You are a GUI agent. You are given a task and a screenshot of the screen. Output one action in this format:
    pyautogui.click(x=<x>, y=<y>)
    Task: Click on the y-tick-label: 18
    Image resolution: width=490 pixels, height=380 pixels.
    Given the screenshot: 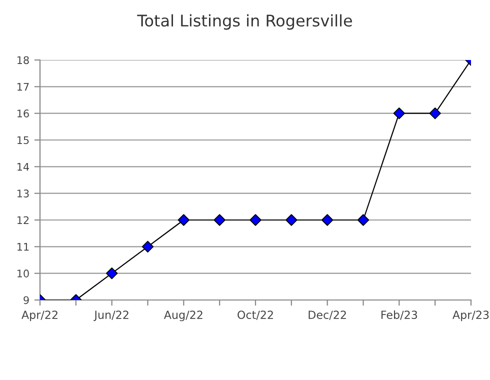 What is the action you would take?
    pyautogui.click(x=23, y=60)
    